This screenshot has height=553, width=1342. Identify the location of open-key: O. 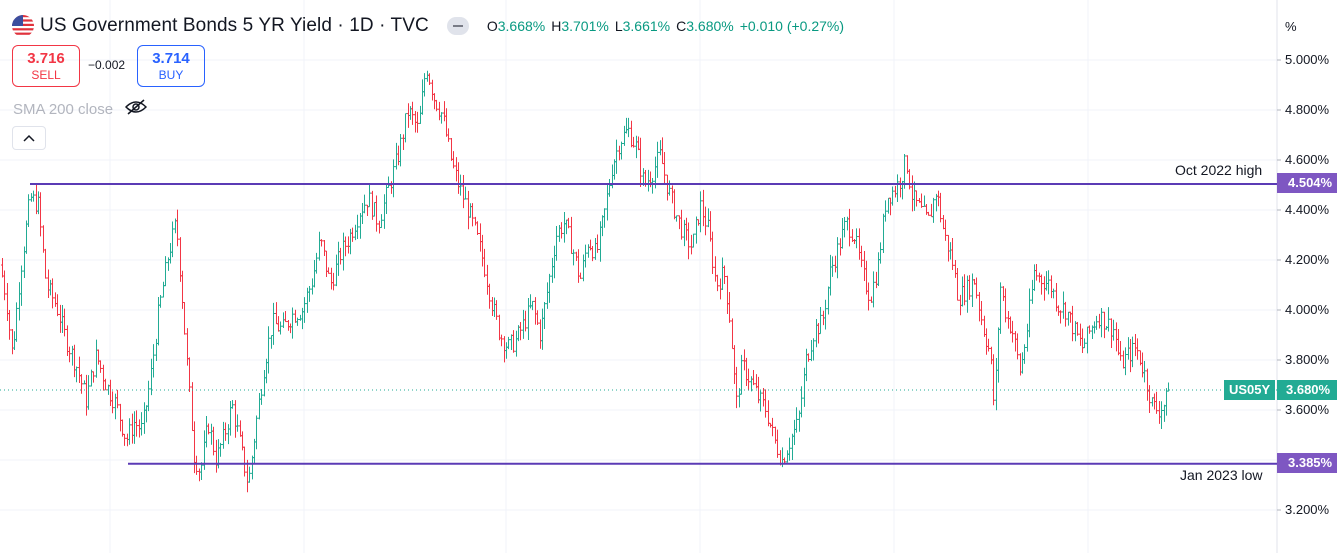
(492, 26).